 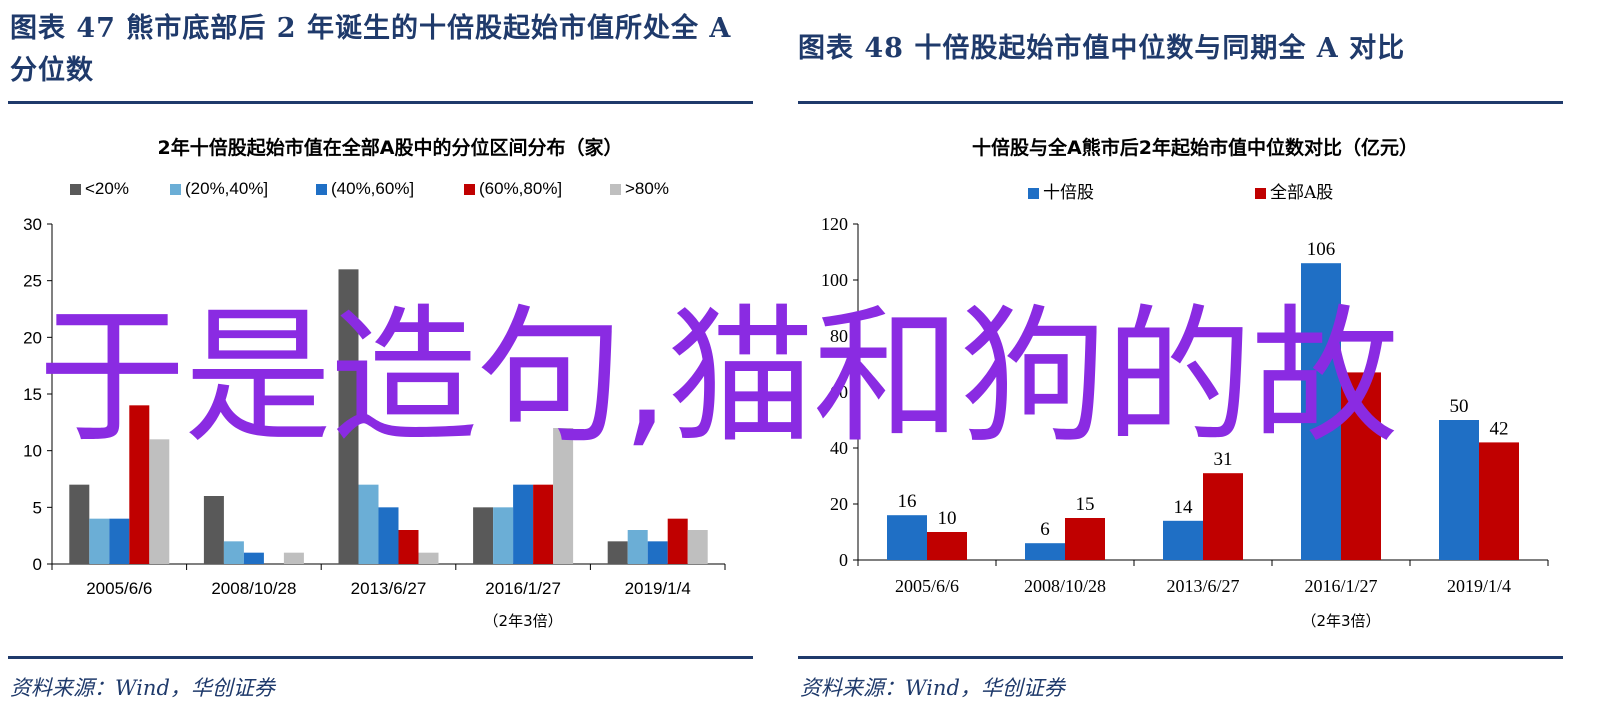 I want to click on chart-title: 2年十倍股起始市值在全部A股中的分位区间分布（家）, so click(x=390, y=147).